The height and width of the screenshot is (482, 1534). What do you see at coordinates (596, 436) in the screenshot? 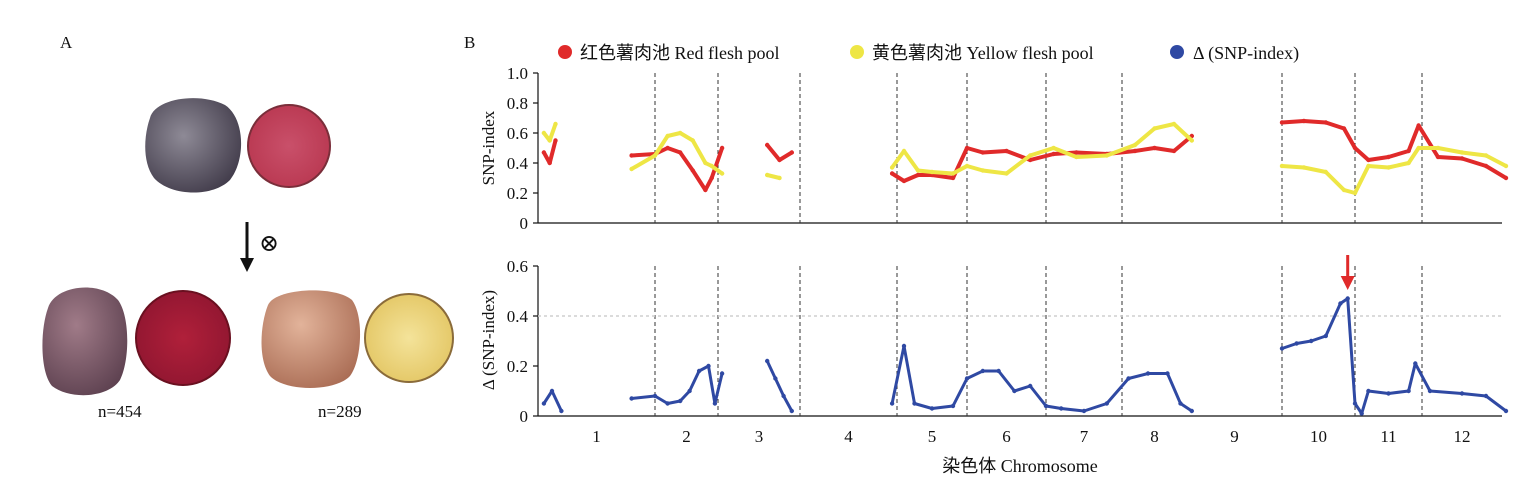
I see `chromosome-label-1: 1` at bounding box center [596, 436].